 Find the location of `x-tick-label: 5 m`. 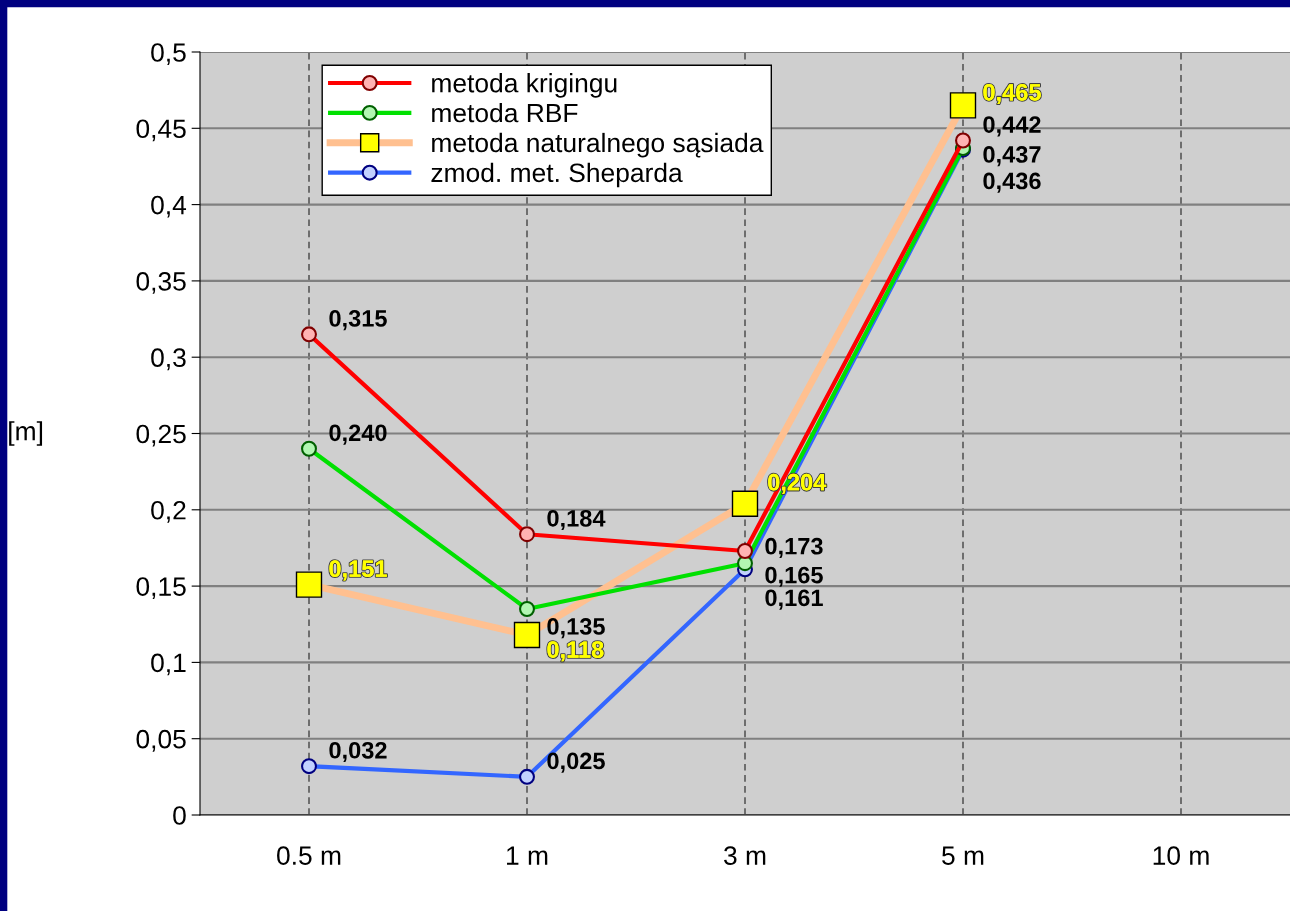

x-tick-label: 5 m is located at coordinates (963, 855).